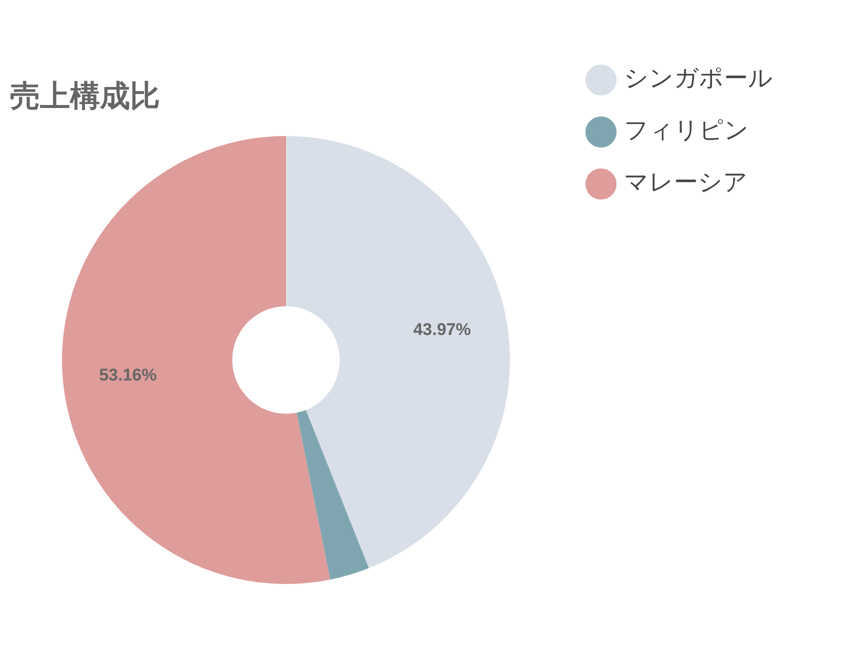  Describe the element at coordinates (686, 182) in the screenshot. I see `legend-label: マレーシア` at that location.